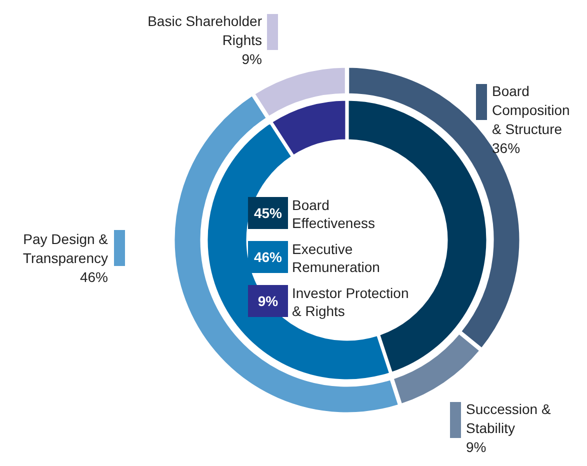 This screenshot has height=466, width=587. What do you see at coordinates (268, 213) in the screenshot?
I see `data-label: 45%` at bounding box center [268, 213].